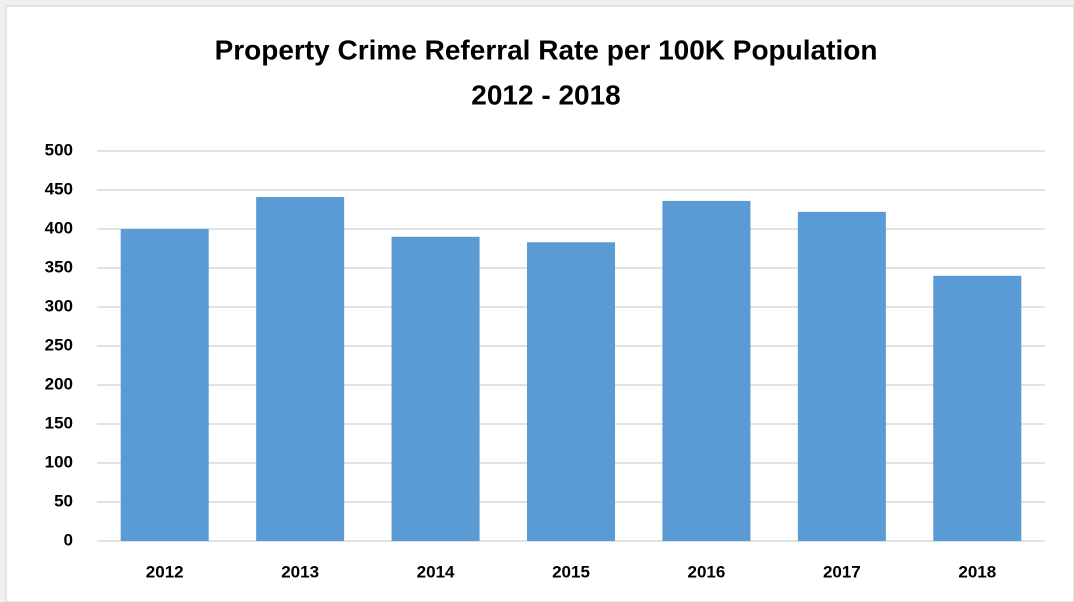  I want to click on y-tick-label: 50, so click(63, 500).